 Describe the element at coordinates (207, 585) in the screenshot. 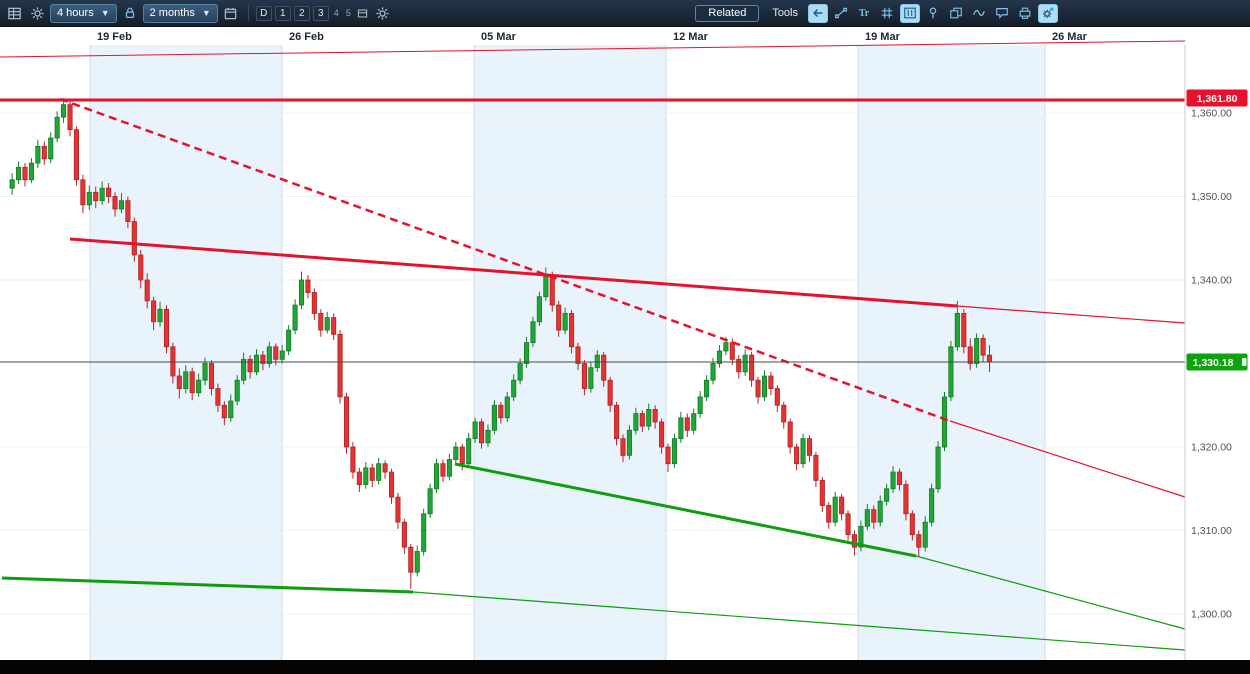

I see `support-flat-line` at that location.